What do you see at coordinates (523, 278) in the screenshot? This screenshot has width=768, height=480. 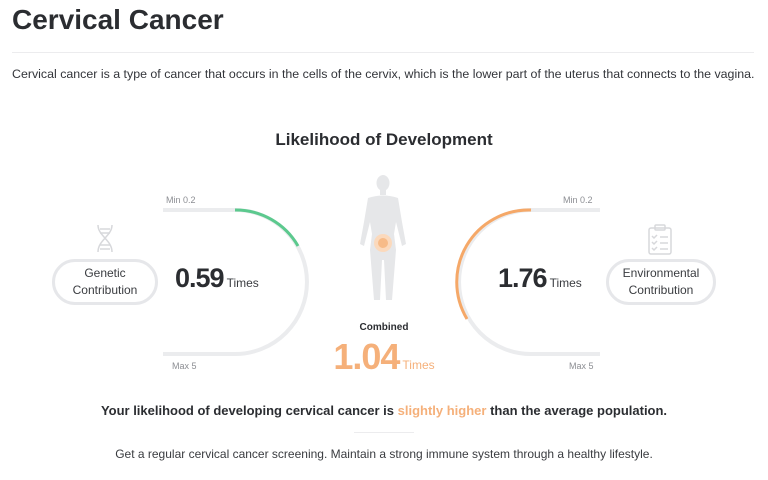 I see `environmental-value-number: 1.76` at bounding box center [523, 278].